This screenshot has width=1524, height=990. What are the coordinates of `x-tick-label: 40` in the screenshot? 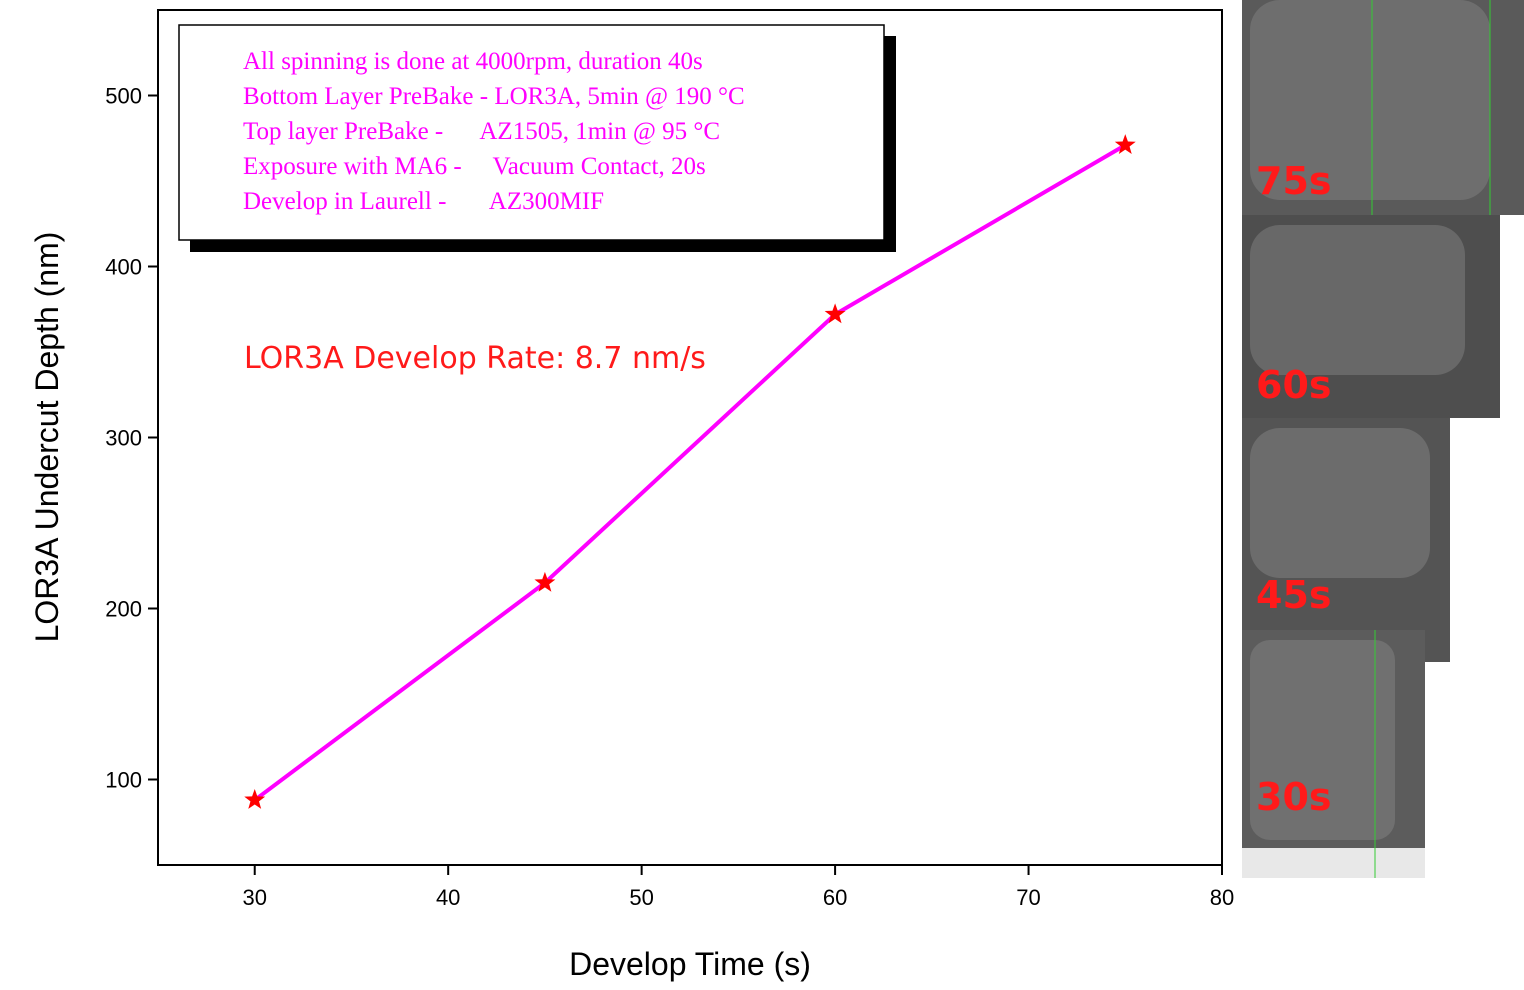 It's located at (448, 897).